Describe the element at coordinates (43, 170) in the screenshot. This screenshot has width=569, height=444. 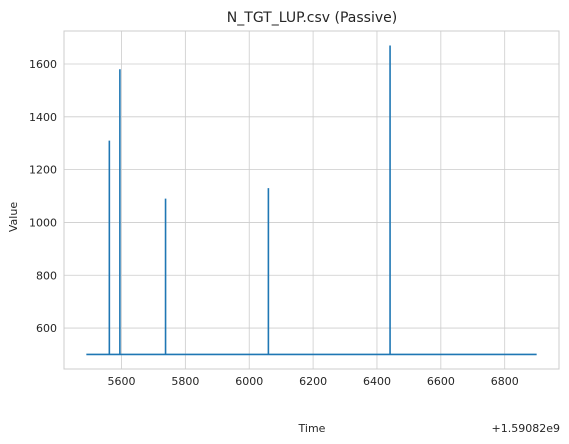
I see `y-tick-label: 1200` at that location.